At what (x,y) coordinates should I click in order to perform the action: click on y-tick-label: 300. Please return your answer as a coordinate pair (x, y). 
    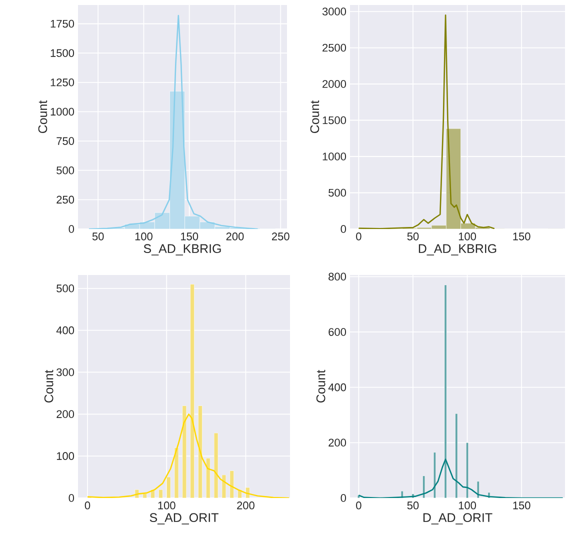
    Looking at the image, I should click on (65, 372).